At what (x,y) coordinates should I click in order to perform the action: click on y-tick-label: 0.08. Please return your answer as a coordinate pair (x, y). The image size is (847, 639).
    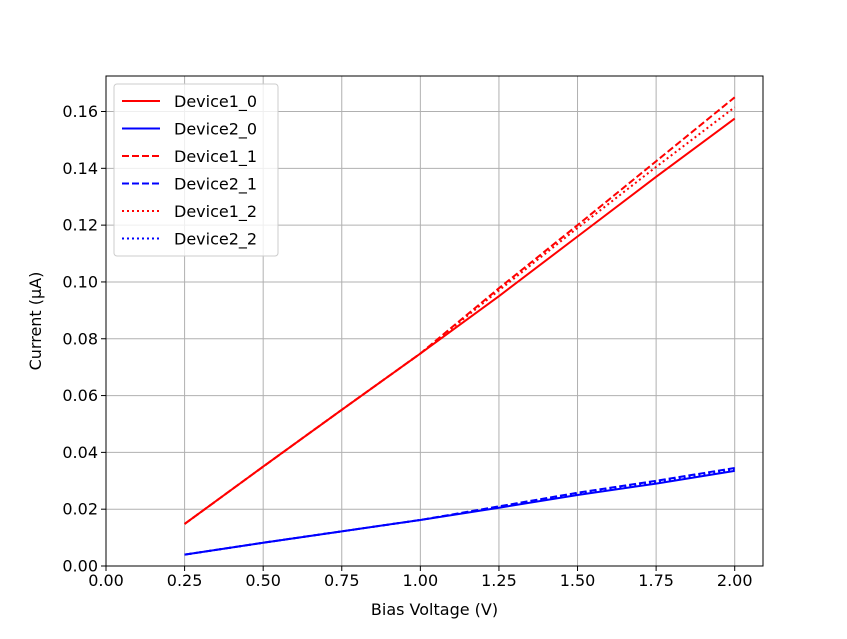
    Looking at the image, I should click on (80, 338).